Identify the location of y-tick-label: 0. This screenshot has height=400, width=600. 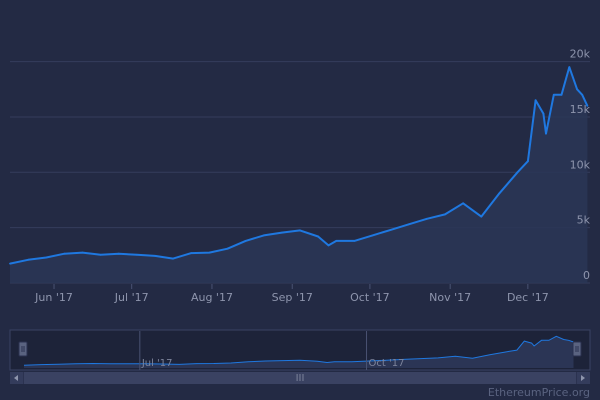
(586, 275).